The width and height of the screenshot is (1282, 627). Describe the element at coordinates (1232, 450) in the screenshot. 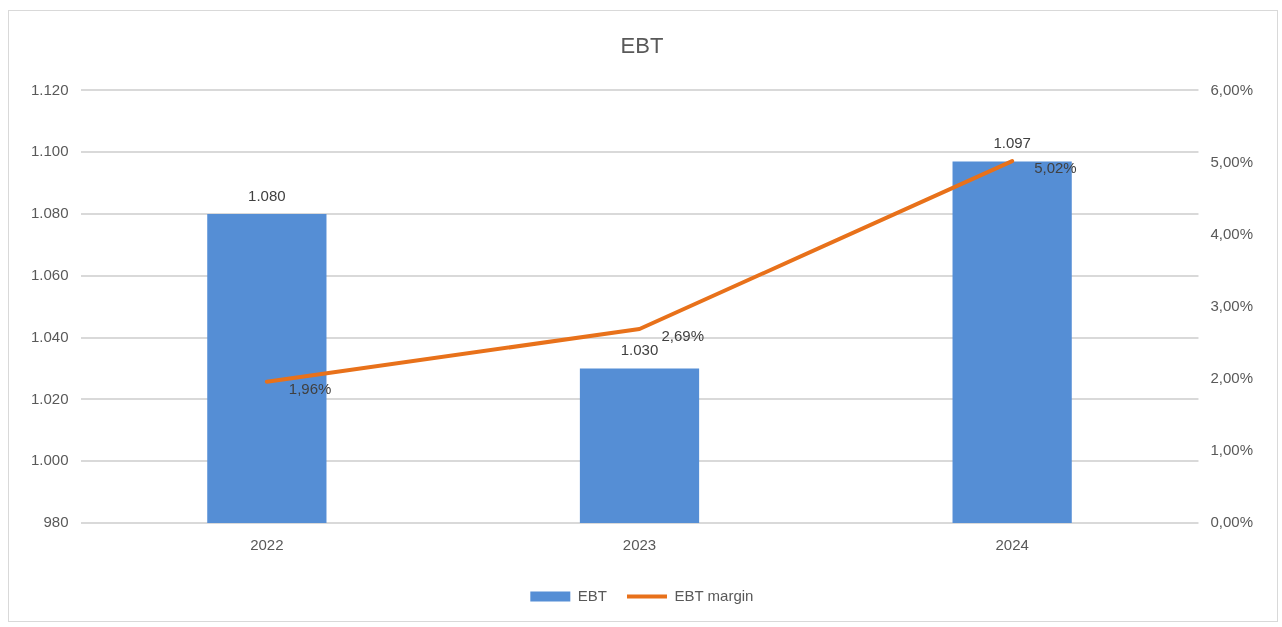

I see `y2-tick-label: 1,00%` at that location.